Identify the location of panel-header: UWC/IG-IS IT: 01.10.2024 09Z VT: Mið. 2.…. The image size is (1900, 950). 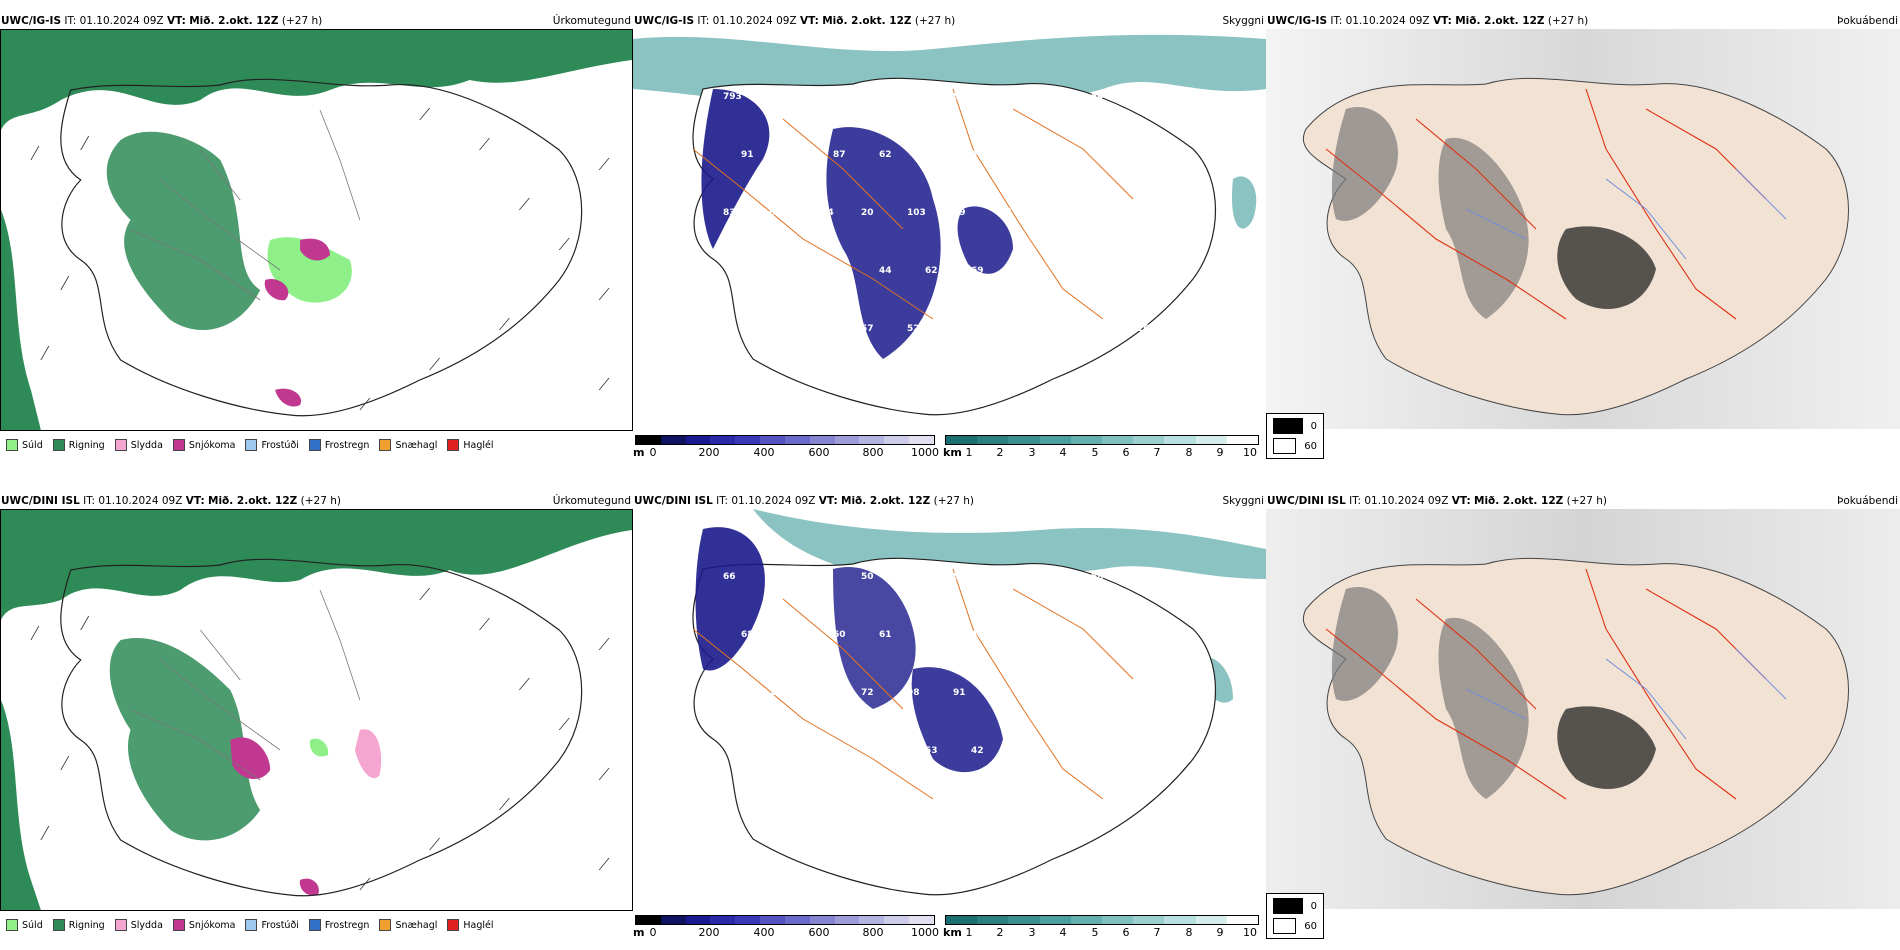
(316, 21).